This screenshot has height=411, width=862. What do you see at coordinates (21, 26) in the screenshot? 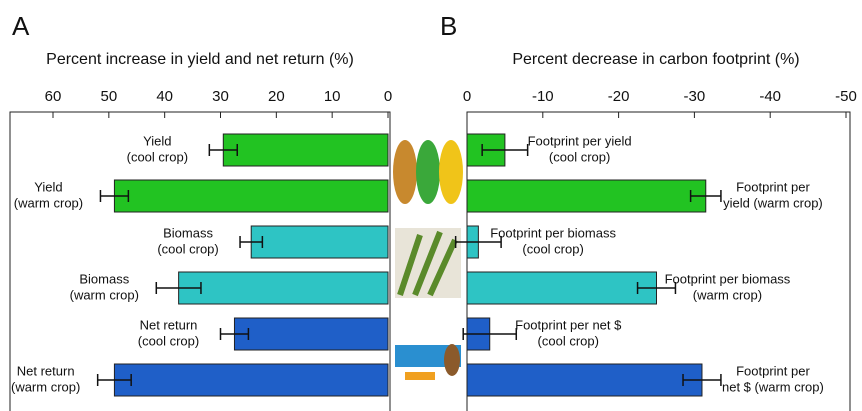
I see `panel-label: A` at bounding box center [21, 26].